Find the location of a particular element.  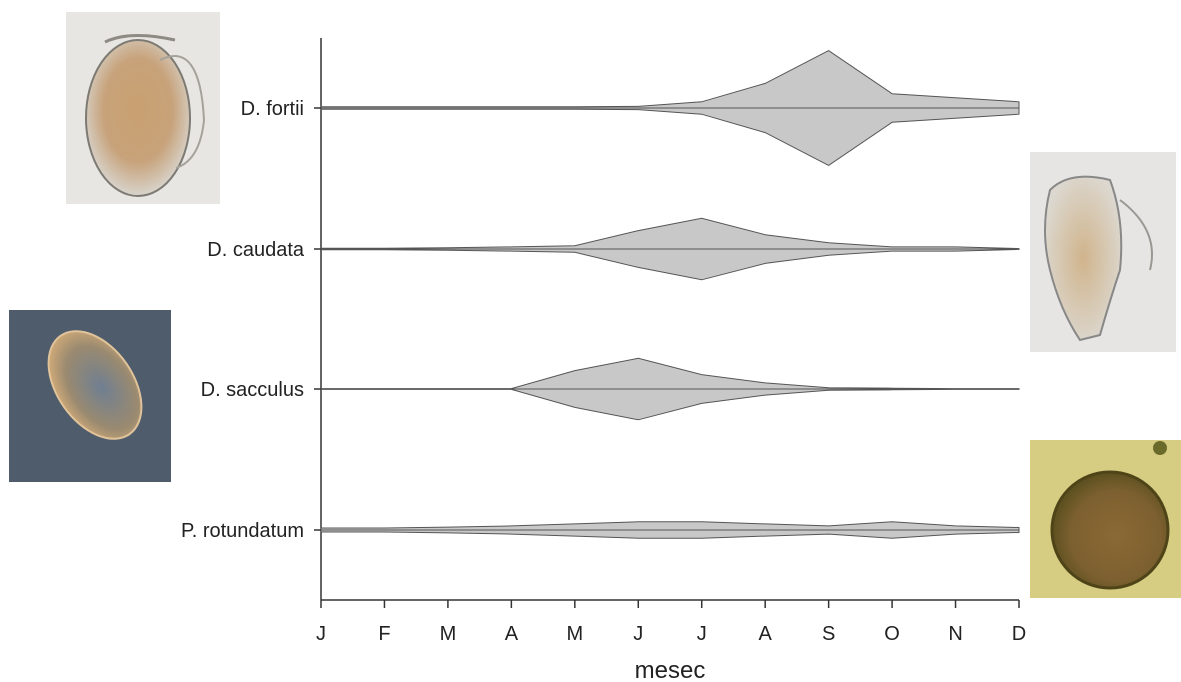

x-tick-label-1: F is located at coordinates (384, 634).